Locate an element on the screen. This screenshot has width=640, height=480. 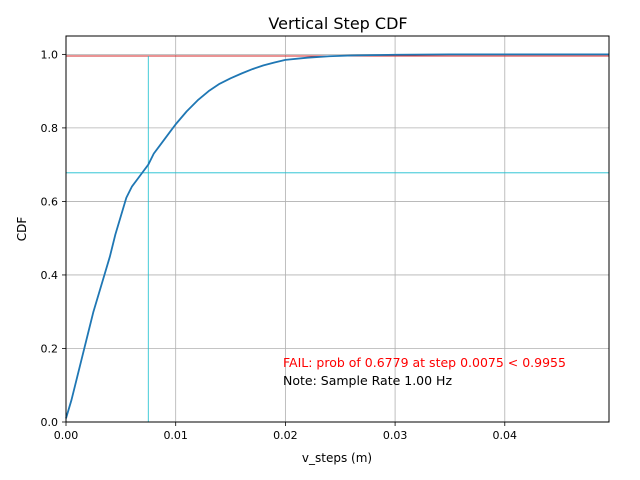
x-axis-ticks: 0.00 0.01 0.02 0.03 0.04 is located at coordinates (285, 432).